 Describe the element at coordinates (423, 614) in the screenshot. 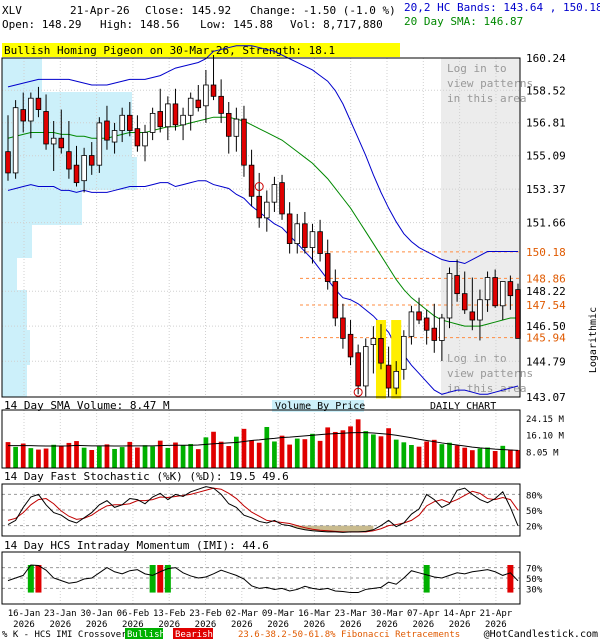

I see `date-tick-label: 07-Apr` at that location.